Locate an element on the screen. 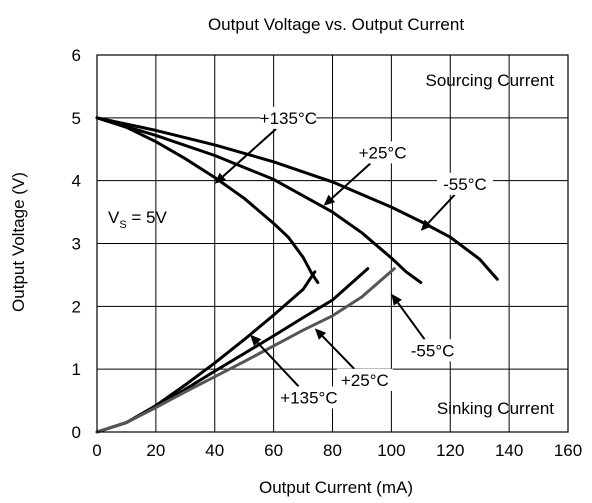 The width and height of the screenshot is (592, 503). sourcing-current-label: Sourcing Current is located at coordinates (489, 80).